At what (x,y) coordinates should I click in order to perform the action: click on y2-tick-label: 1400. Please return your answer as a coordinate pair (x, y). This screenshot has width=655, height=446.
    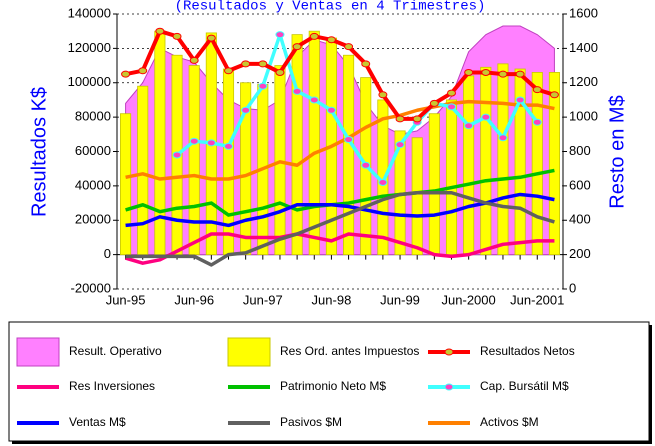
    Looking at the image, I should click on (583, 47).